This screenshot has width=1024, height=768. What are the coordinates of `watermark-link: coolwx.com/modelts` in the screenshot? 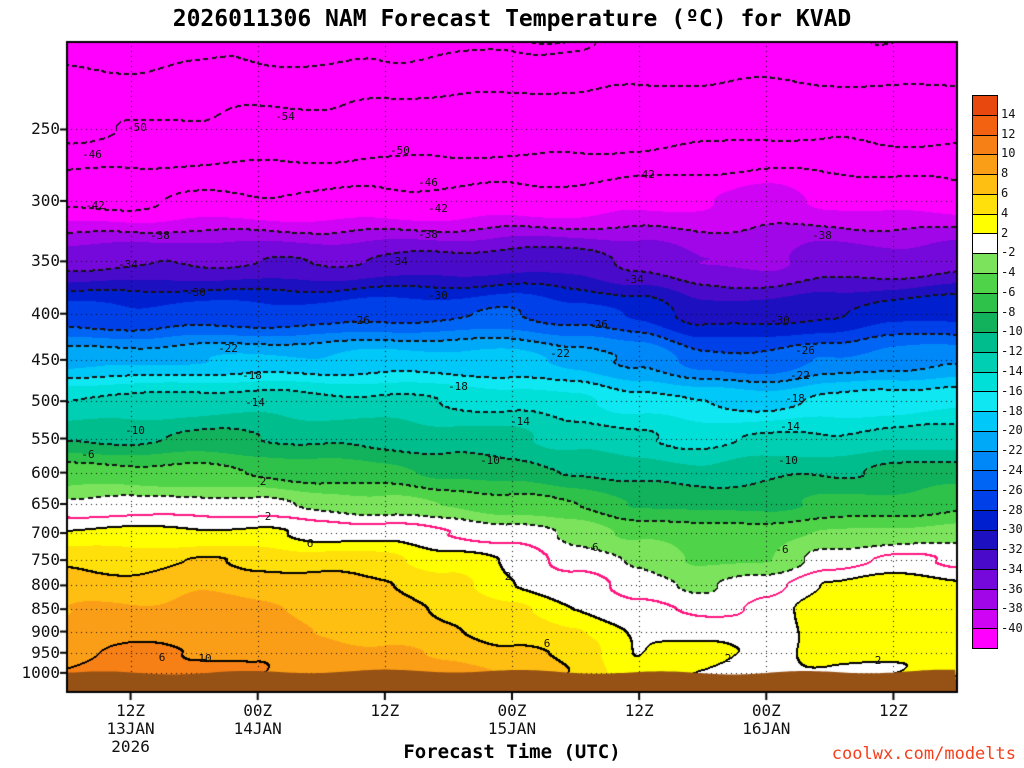 It's located at (923, 754).